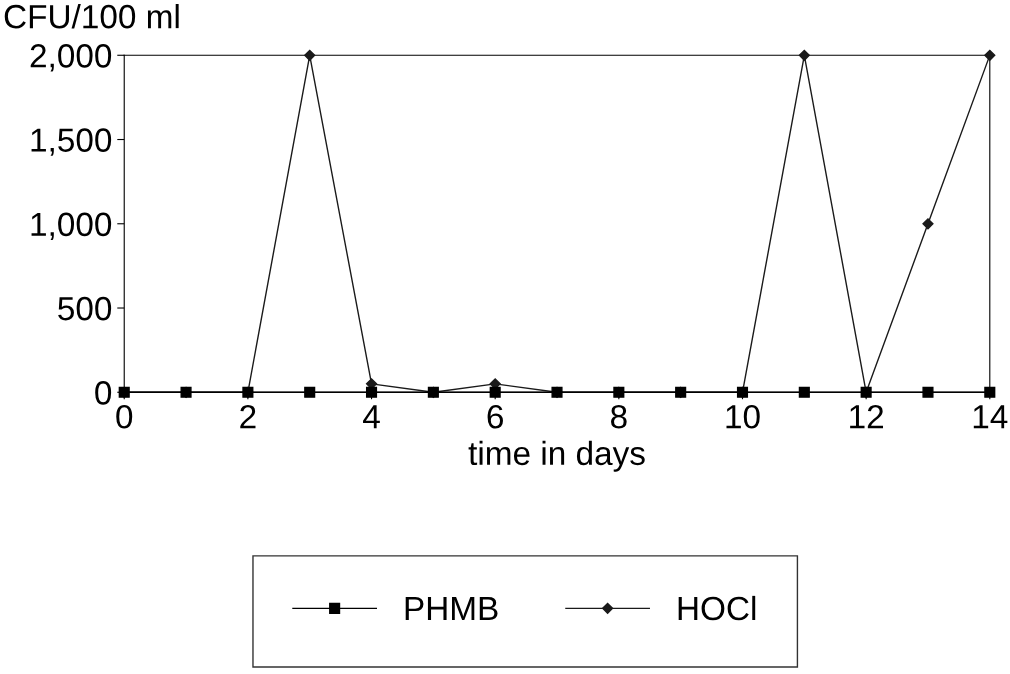 The height and width of the screenshot is (674, 1010). I want to click on y-tick-label: 1,000, so click(71, 226).